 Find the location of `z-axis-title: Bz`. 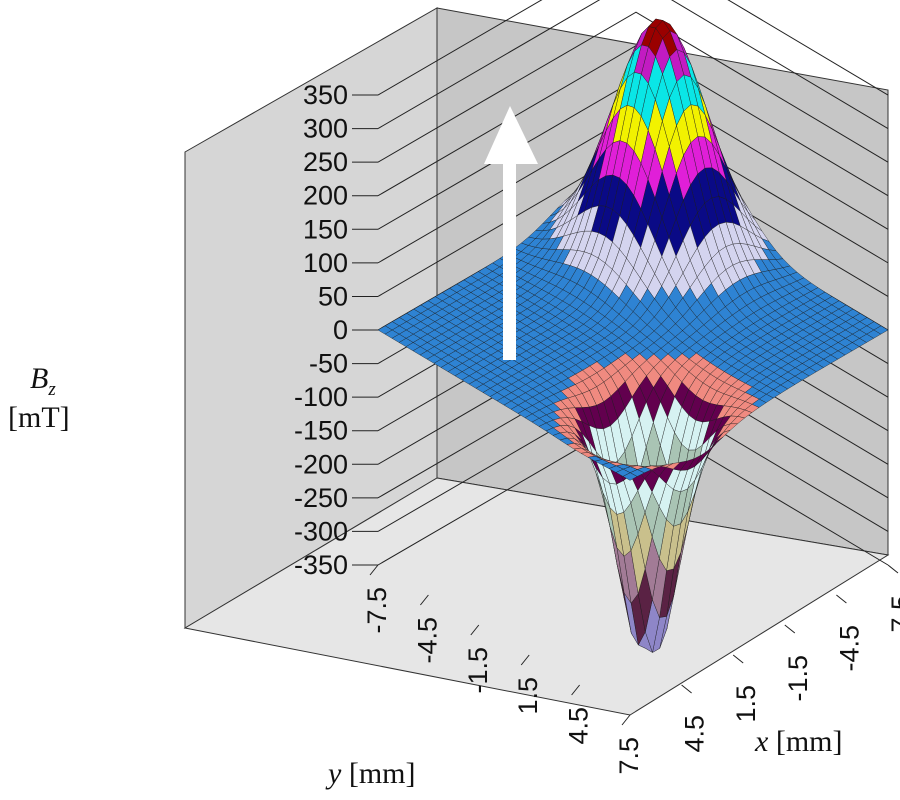

z-axis-title: Bz is located at coordinates (43, 381).